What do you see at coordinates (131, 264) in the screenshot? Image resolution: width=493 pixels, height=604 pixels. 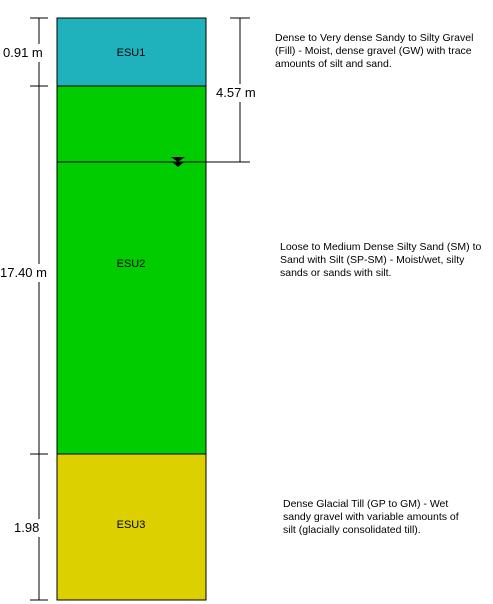 I see `layer-esu2-label: ESU2` at bounding box center [131, 264].